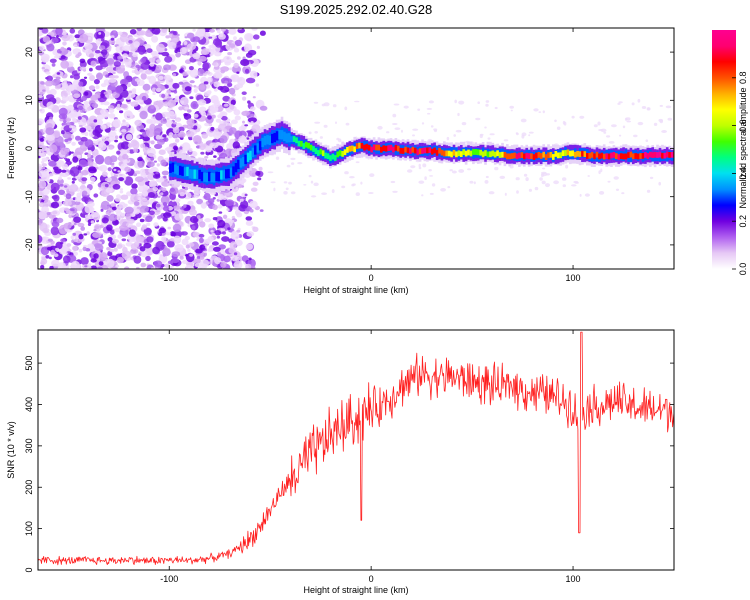  I want to click on colorbar-tick-label: 0.8, so click(743, 78).